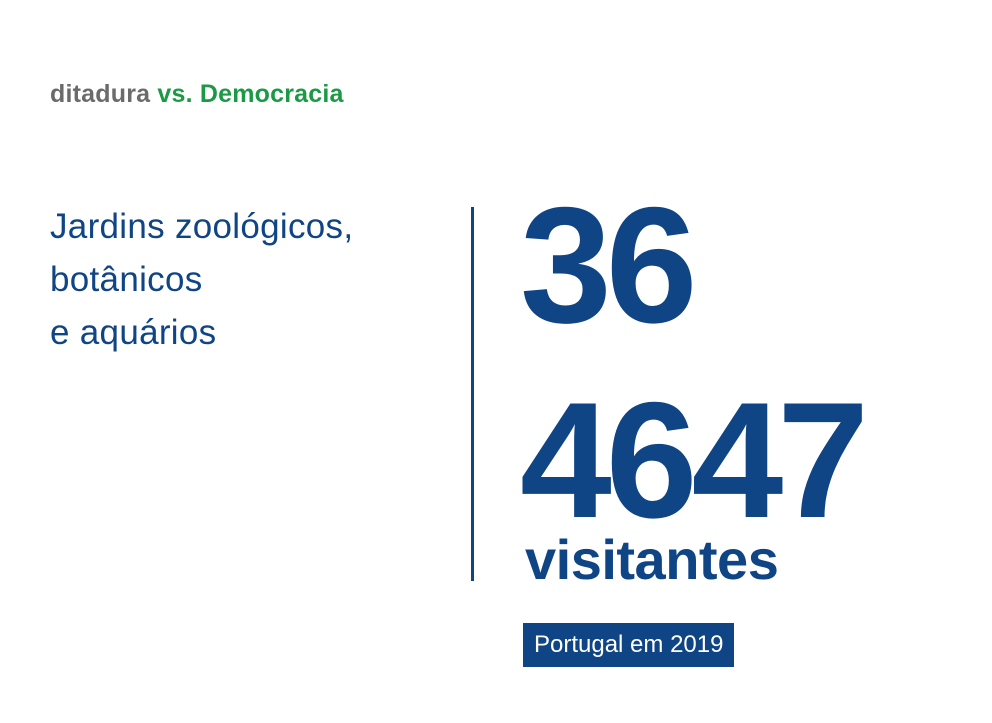 This screenshot has height=723, width=992. Describe the element at coordinates (250, 94) in the screenshot. I see `header-part-democracia: vs. Democracia` at that location.